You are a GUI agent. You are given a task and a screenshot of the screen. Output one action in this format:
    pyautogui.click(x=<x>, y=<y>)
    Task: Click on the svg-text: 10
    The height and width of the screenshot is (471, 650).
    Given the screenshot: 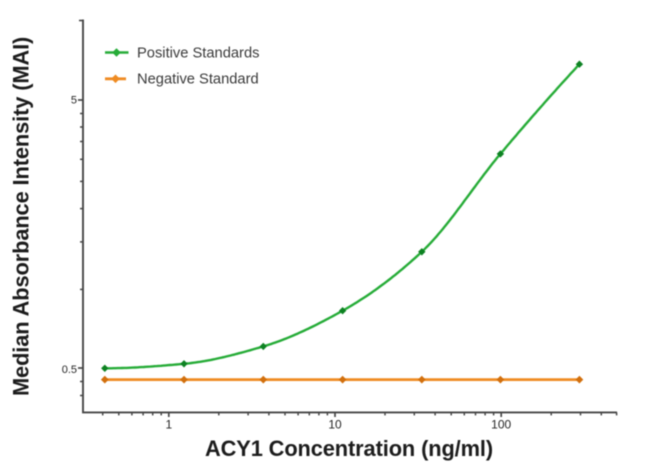 What is the action you would take?
    pyautogui.click(x=335, y=425)
    